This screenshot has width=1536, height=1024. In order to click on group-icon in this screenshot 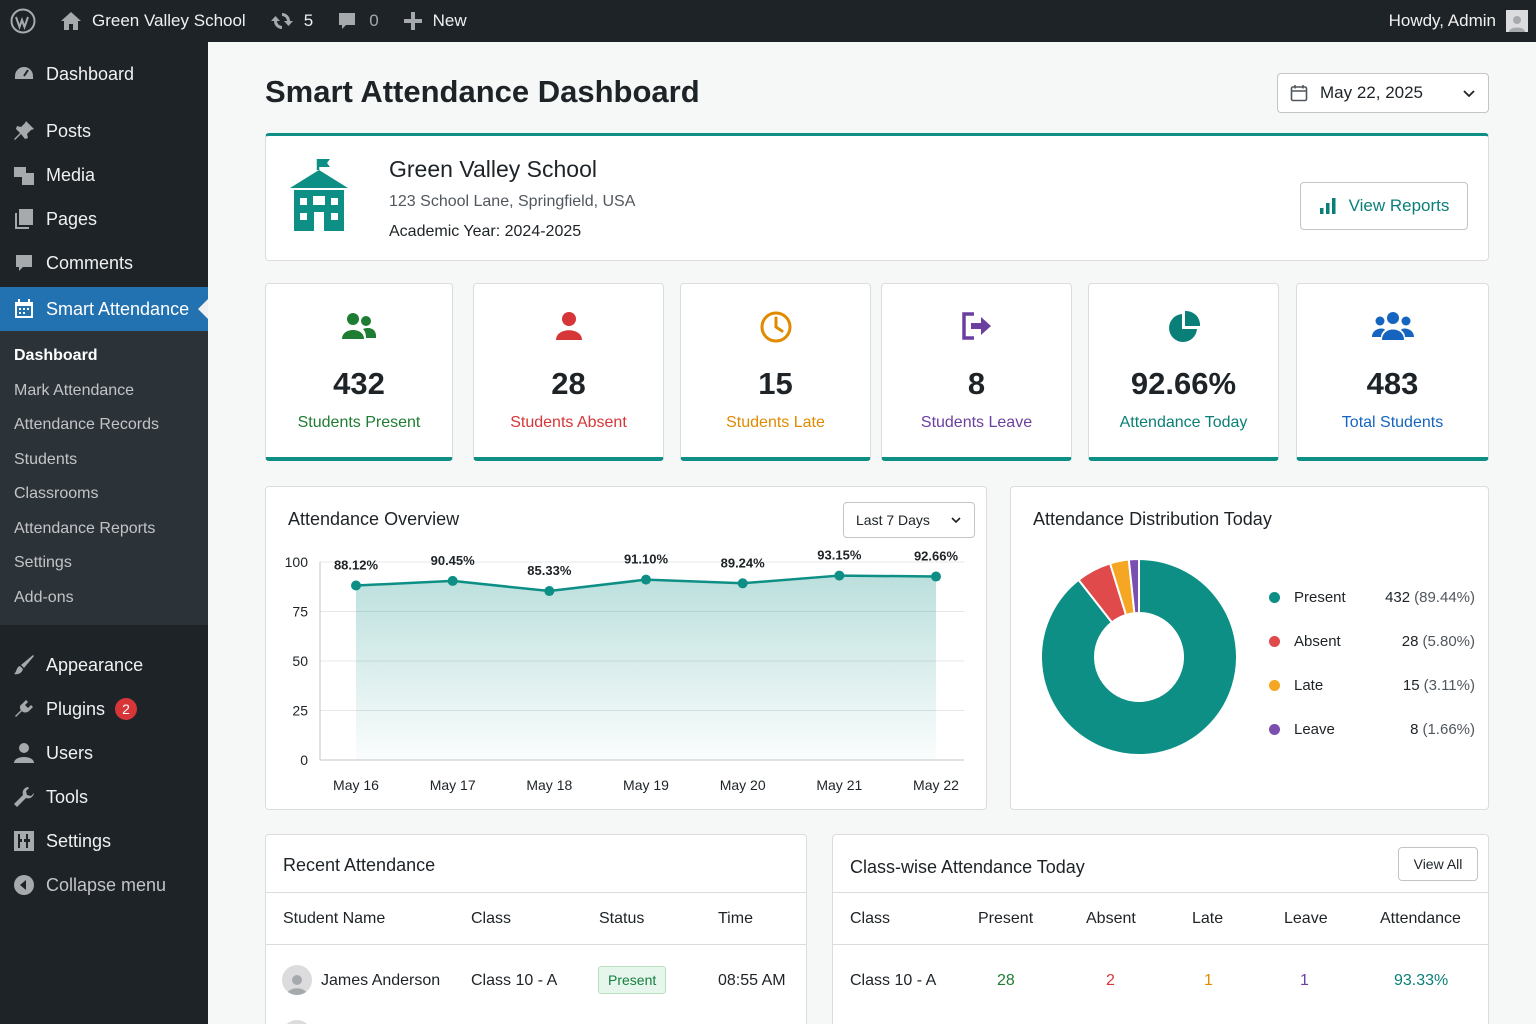, I will do `click(1392, 326)`.